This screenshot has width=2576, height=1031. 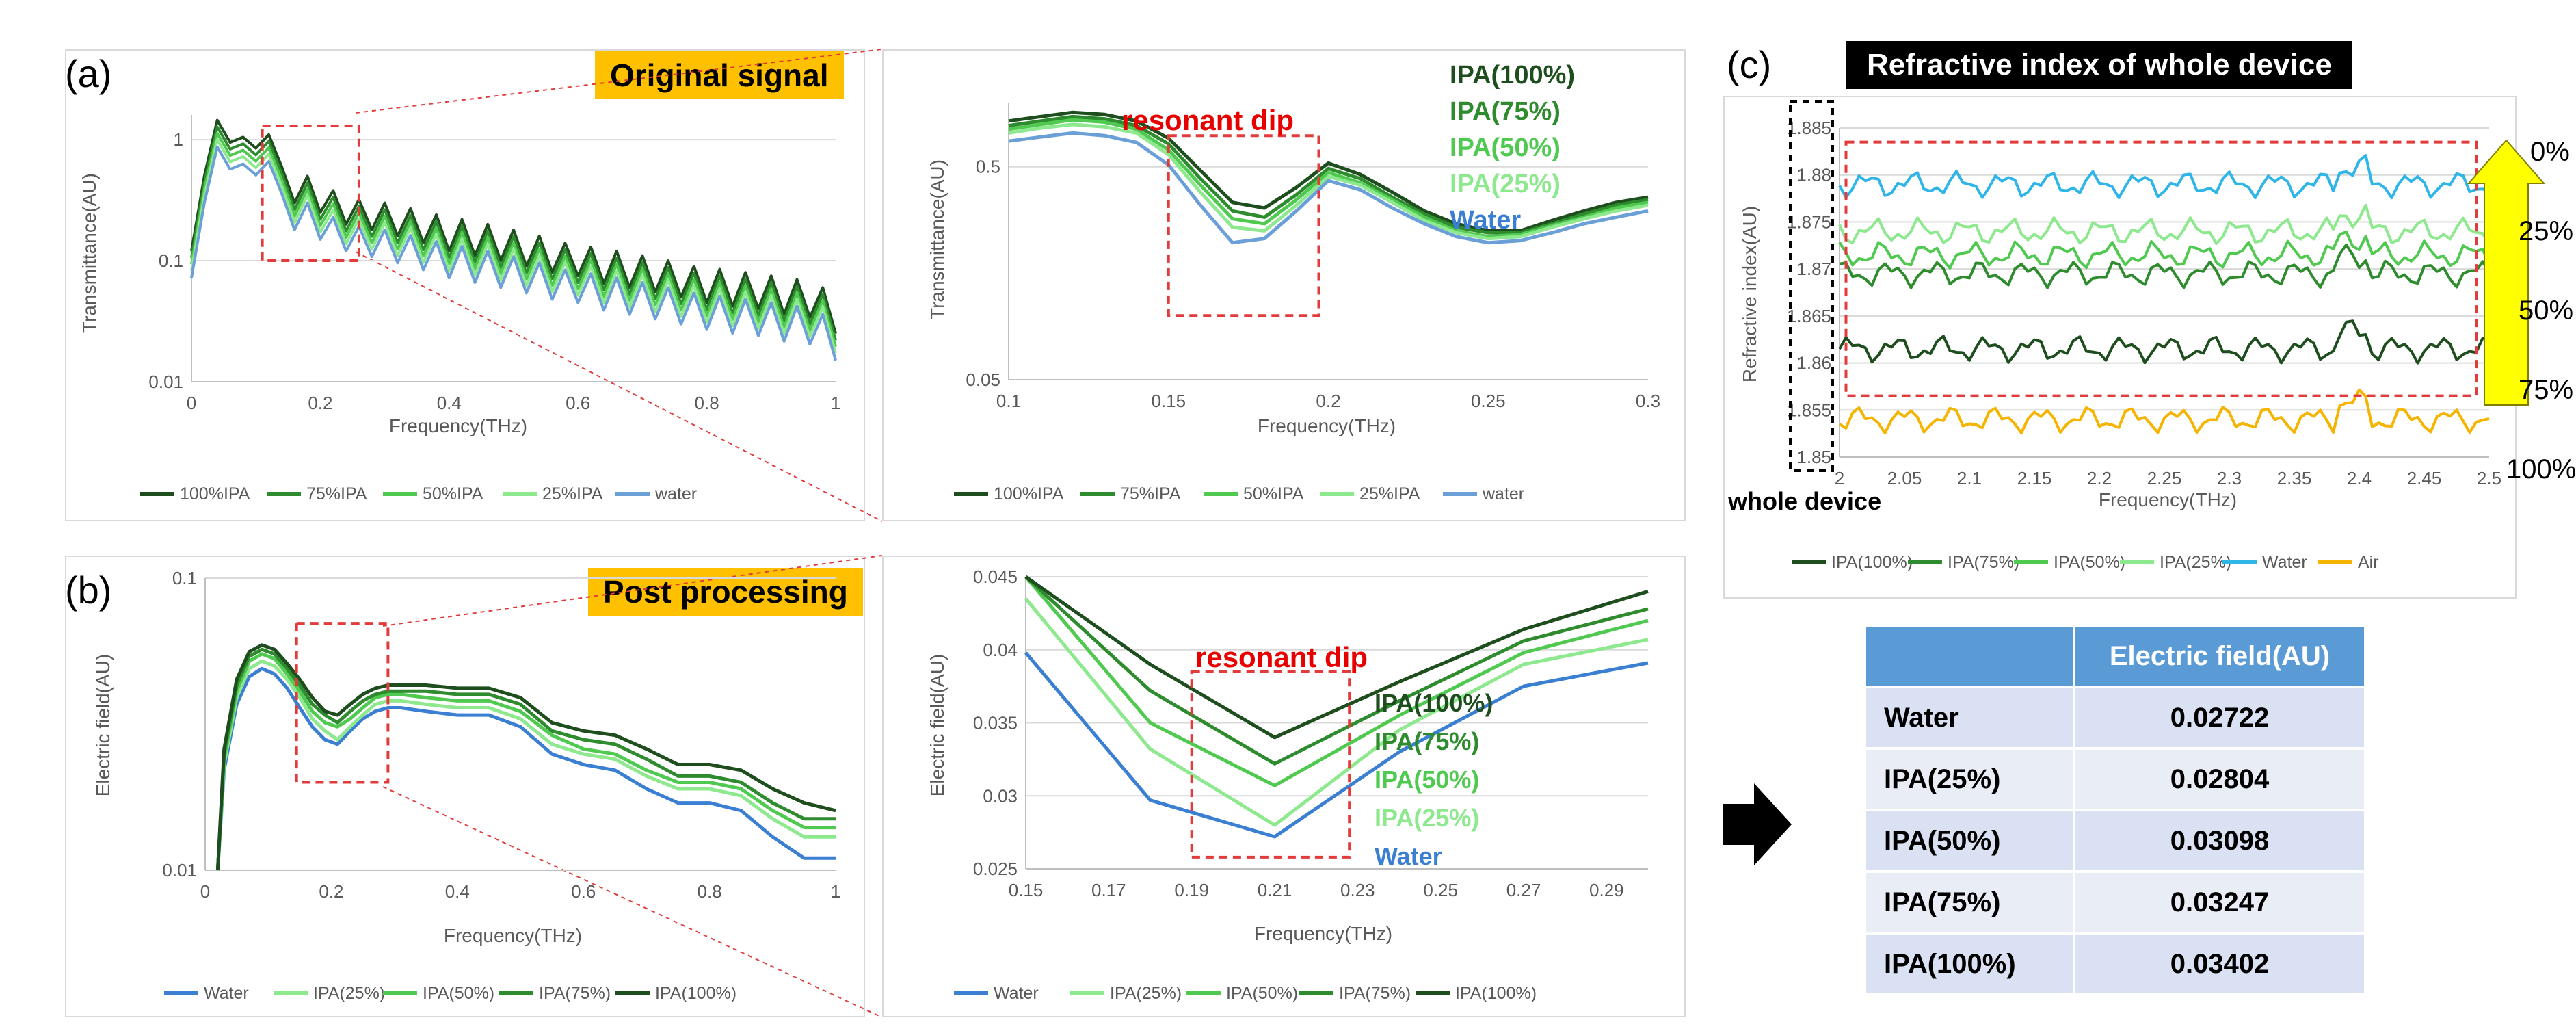 What do you see at coordinates (1389, 494) in the screenshot?
I see `legend-entry: 25%IPA` at bounding box center [1389, 494].